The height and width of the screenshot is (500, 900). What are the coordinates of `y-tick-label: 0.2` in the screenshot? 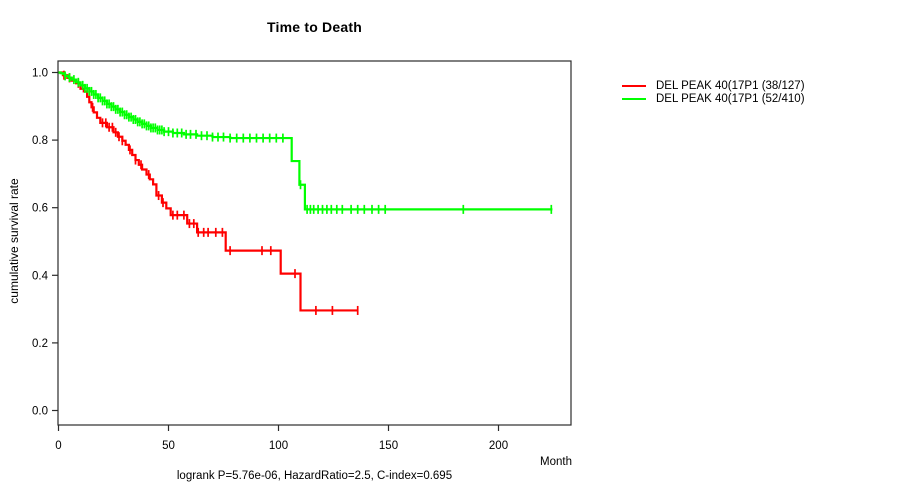 It's located at (40, 344).